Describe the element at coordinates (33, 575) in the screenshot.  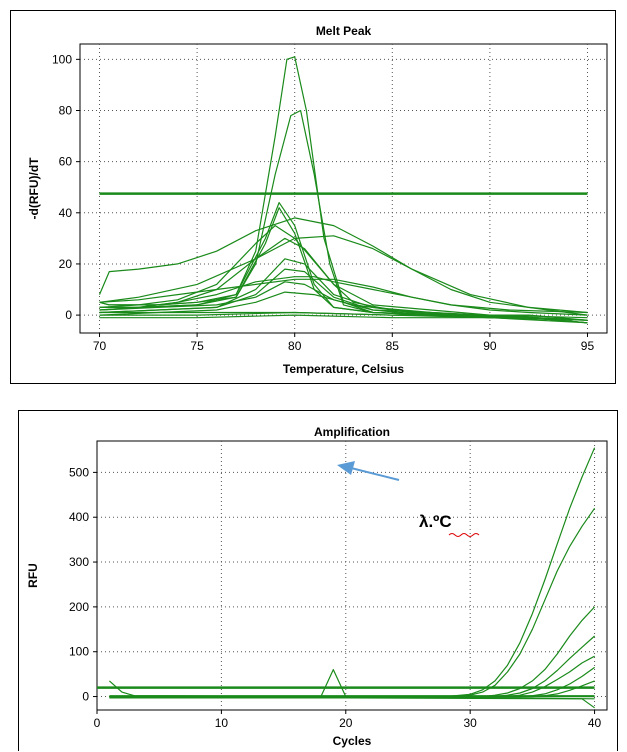
I see `y-axis-label: RFU` at that location.